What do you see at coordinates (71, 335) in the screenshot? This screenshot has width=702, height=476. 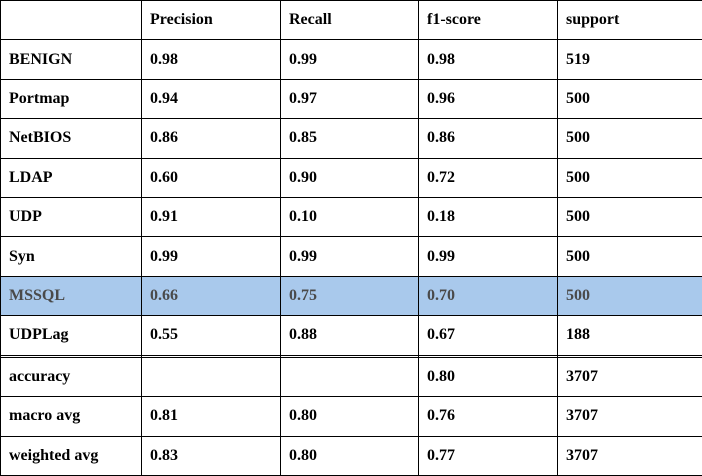 I see `cell-label: UDPLag` at bounding box center [71, 335].